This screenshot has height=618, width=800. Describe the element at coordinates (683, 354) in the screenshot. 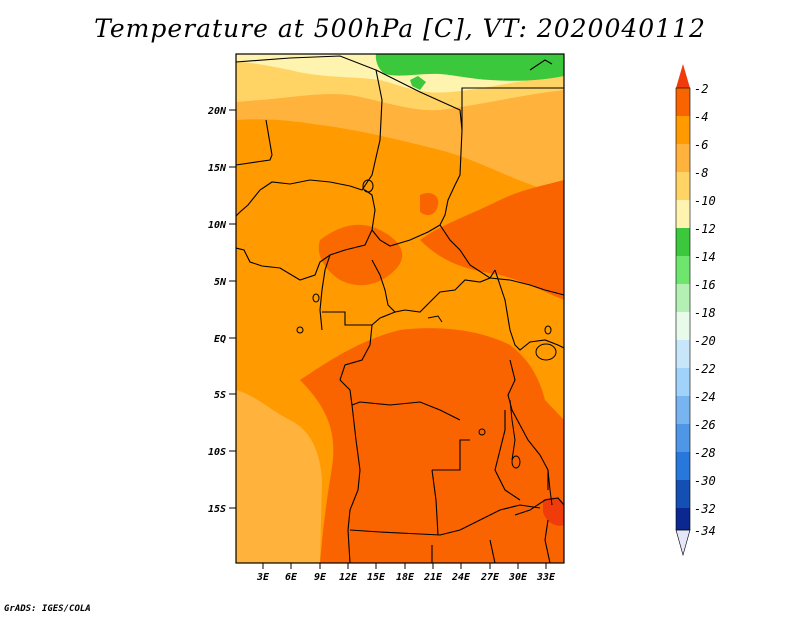

I see `cb-seg-m20-m22` at that location.